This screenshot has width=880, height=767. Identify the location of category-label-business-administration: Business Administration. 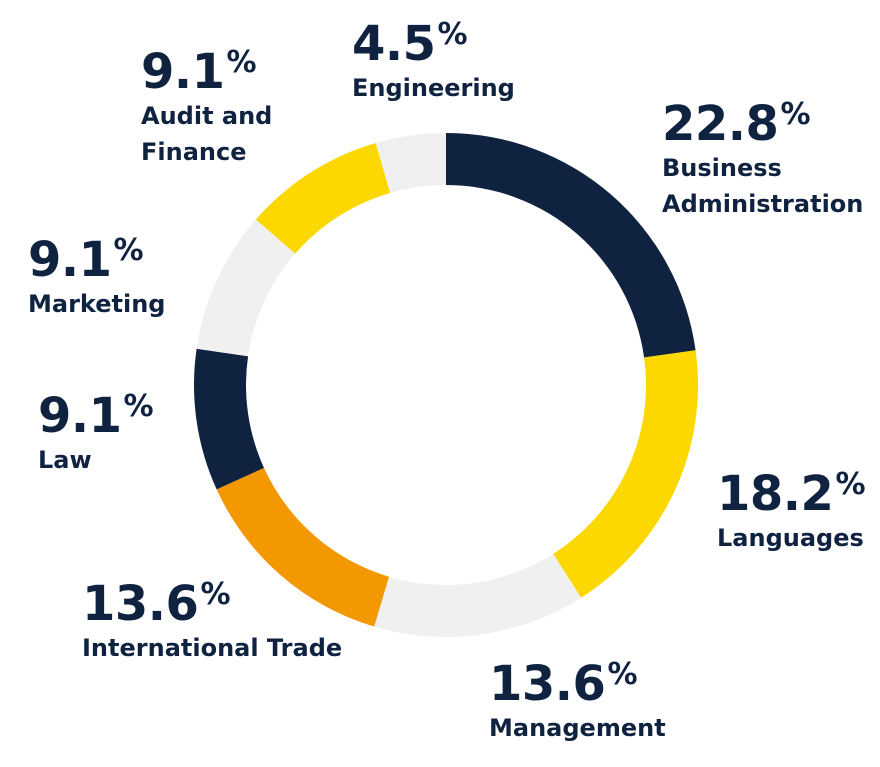
(763, 186).